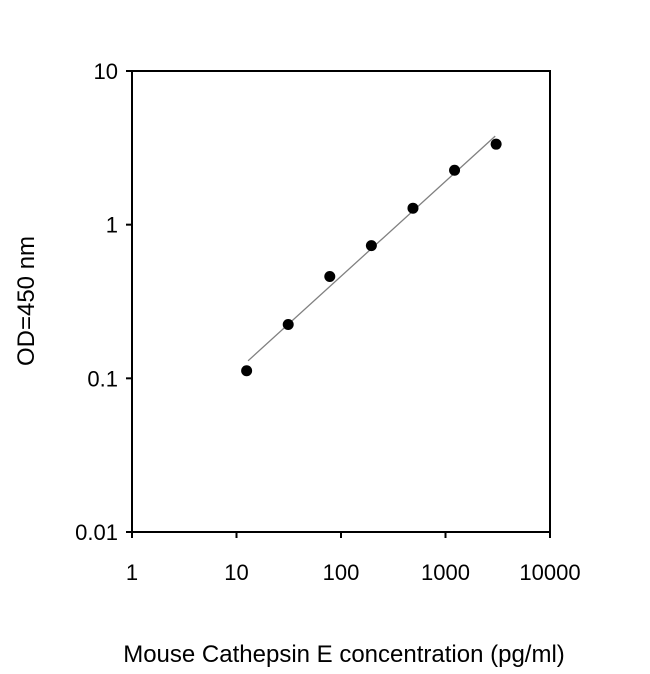 This screenshot has height=674, width=650. I want to click on x-tick-label: 100, so click(341, 572).